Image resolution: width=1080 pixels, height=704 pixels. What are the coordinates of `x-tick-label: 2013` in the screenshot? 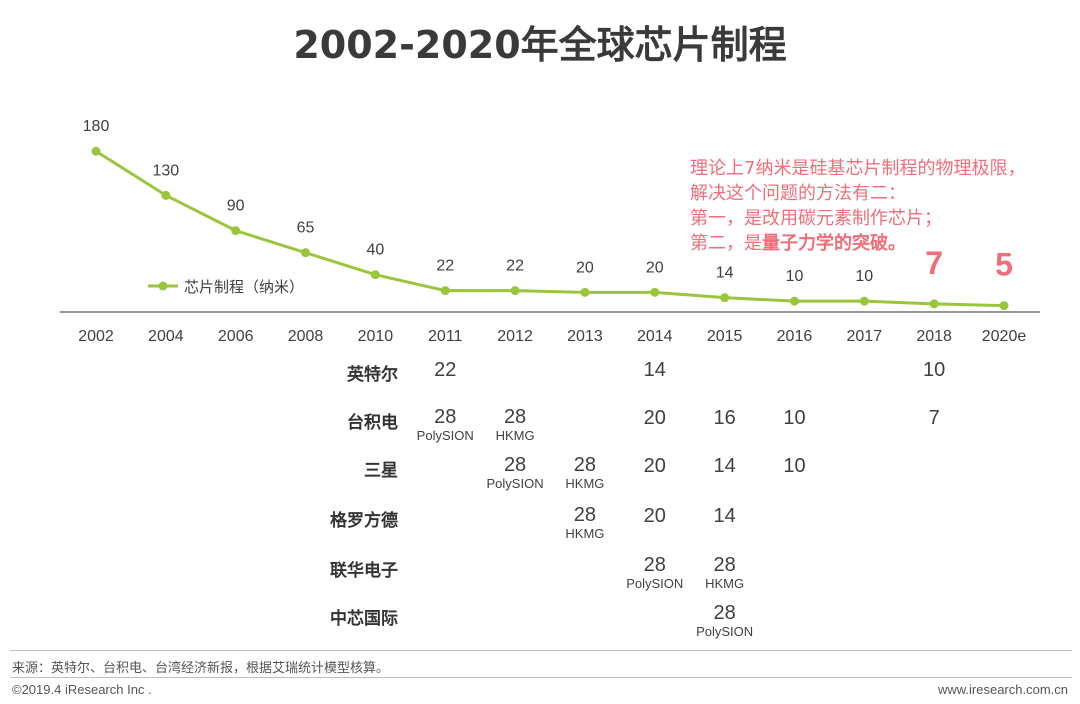 It's located at (585, 336).